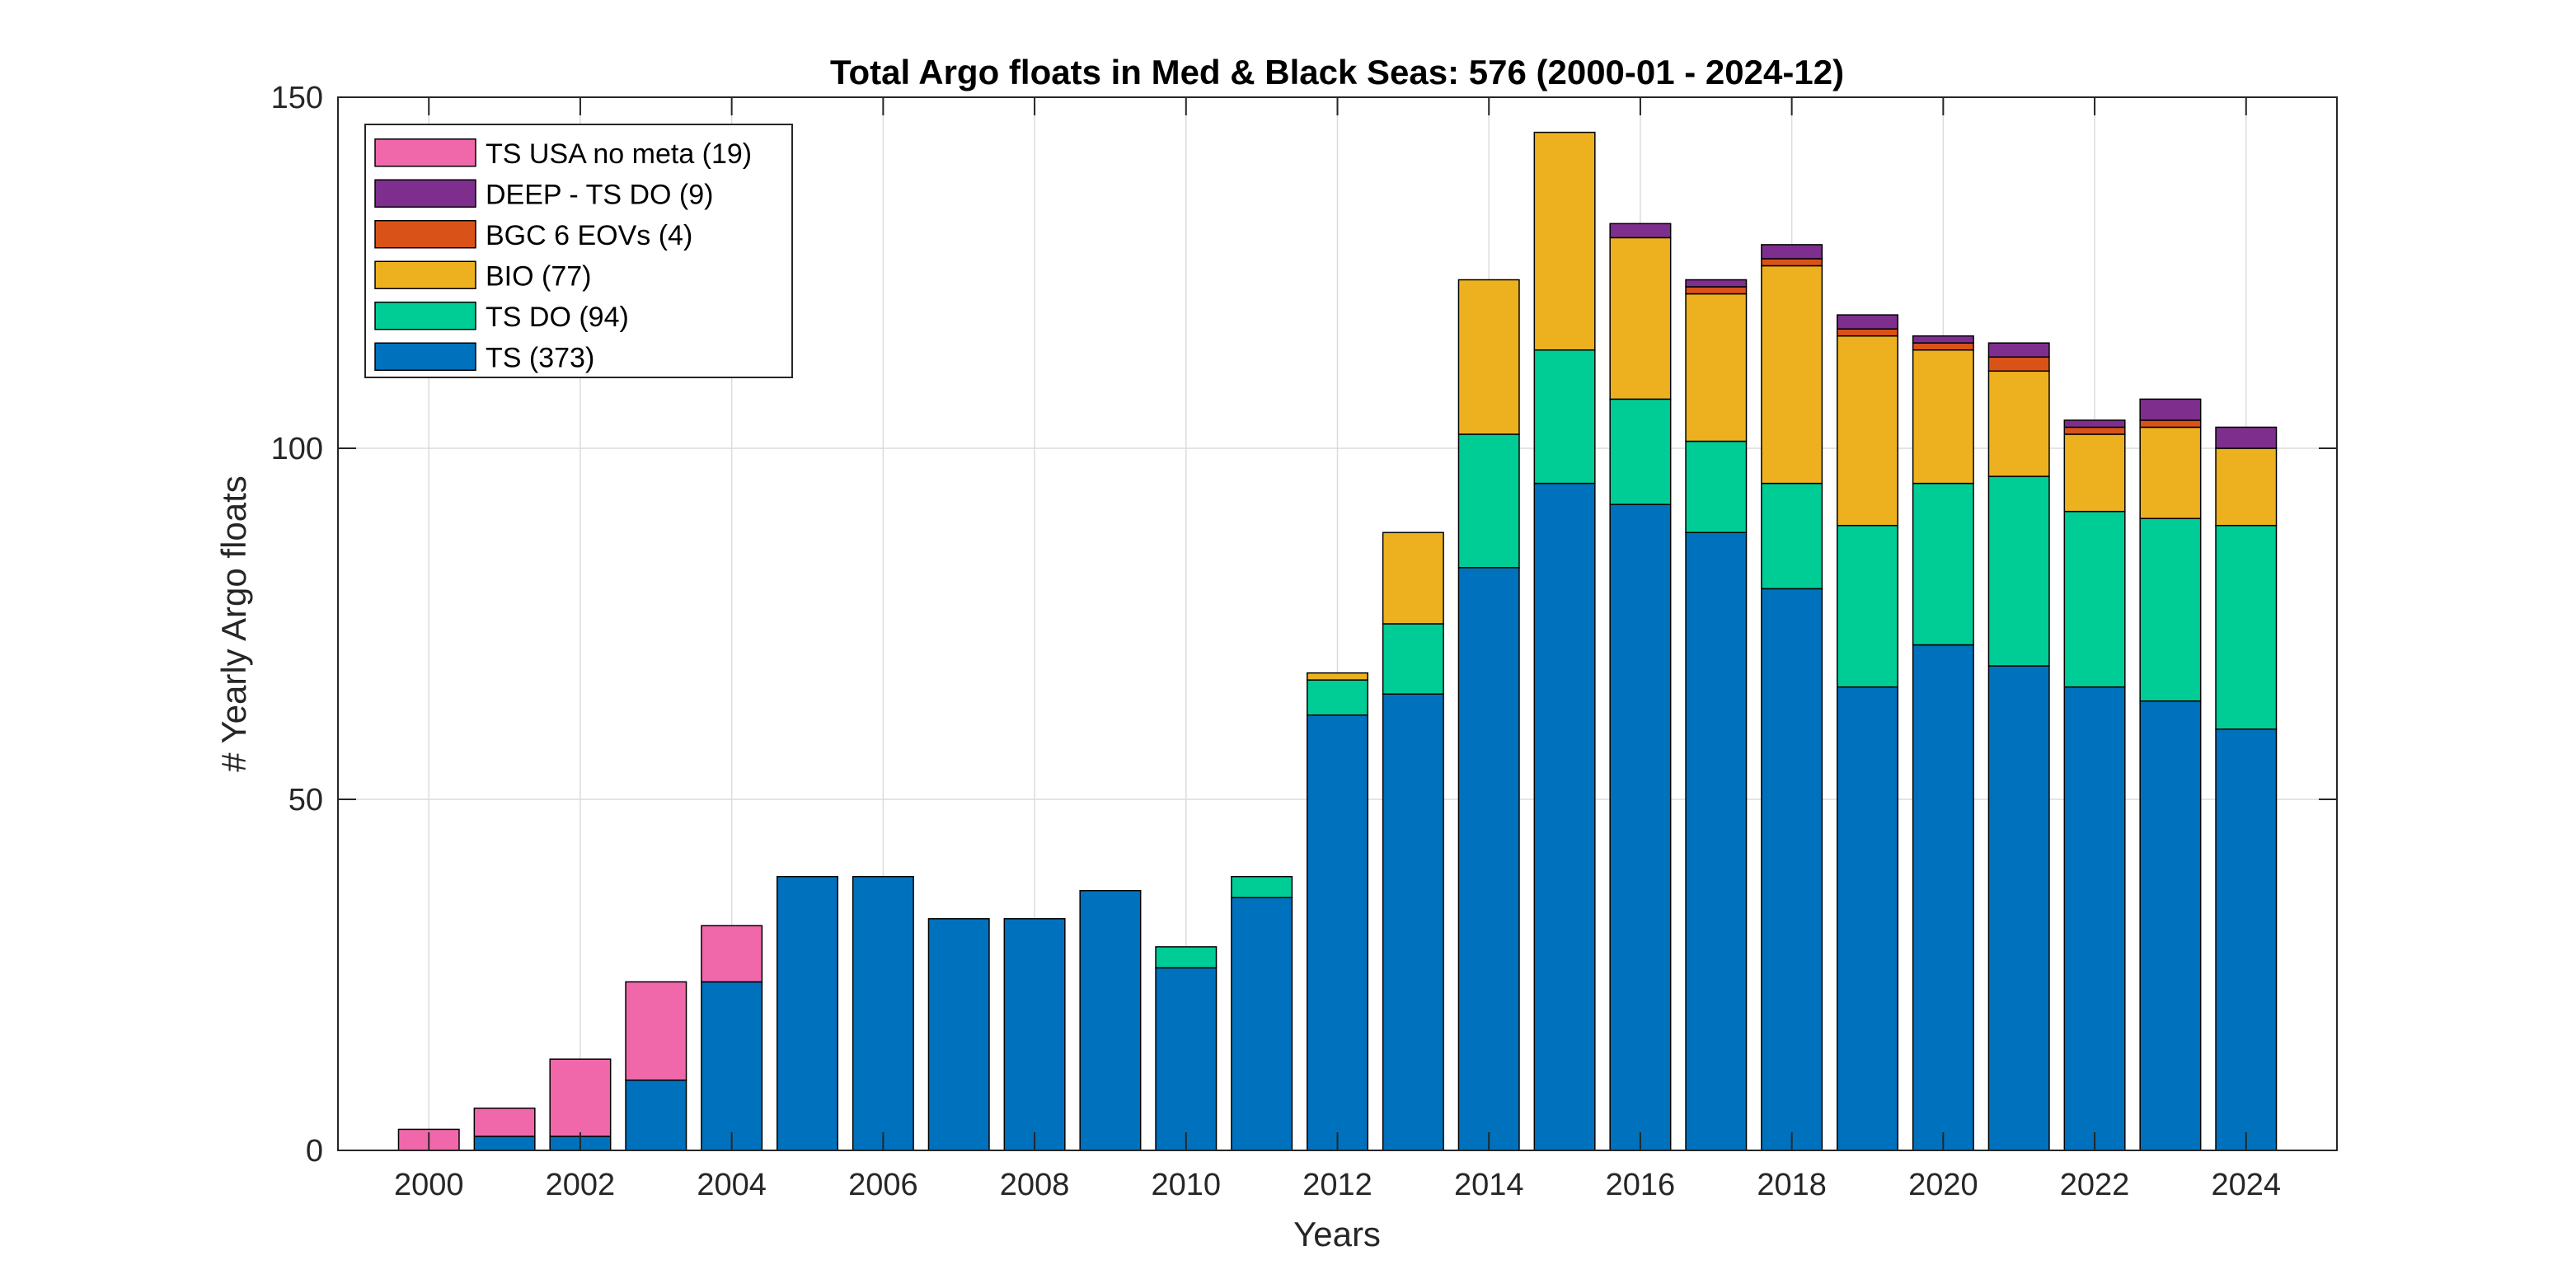 The image size is (2576, 1288). Describe the element at coordinates (429, 1185) in the screenshot. I see `x-tick-label: 2000` at that location.